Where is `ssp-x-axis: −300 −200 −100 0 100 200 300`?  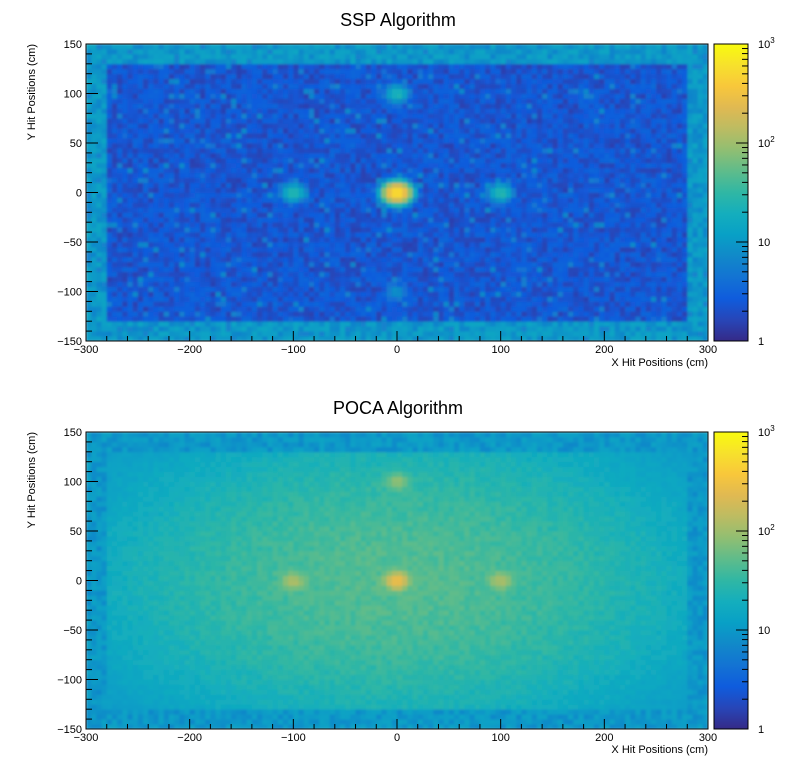
ssp-x-axis: −300 −200 −100 0 100 200 300 is located at coordinates (395, 343).